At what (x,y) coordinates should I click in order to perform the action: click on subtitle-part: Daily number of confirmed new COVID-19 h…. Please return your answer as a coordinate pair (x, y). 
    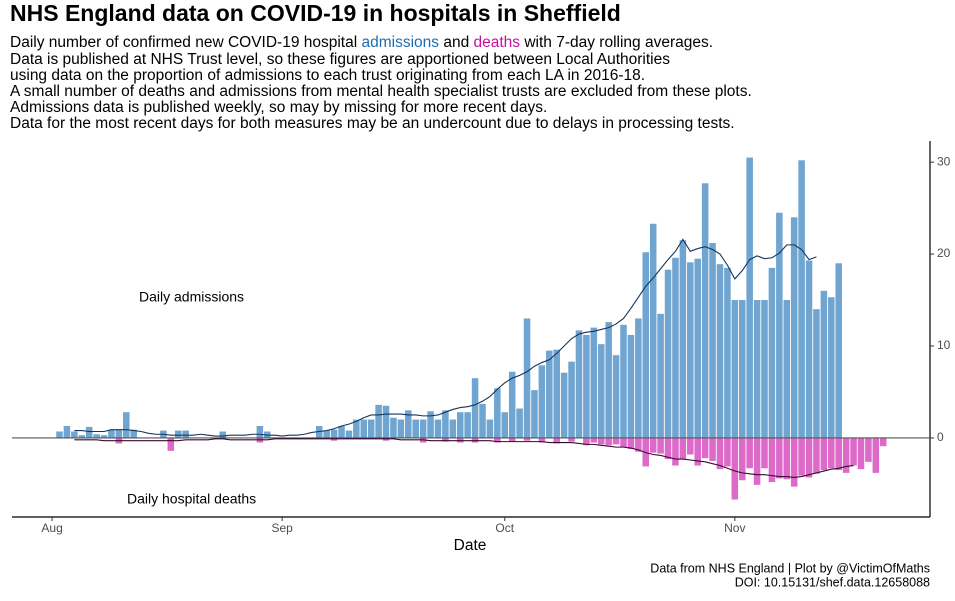
    Looking at the image, I should click on (185, 42).